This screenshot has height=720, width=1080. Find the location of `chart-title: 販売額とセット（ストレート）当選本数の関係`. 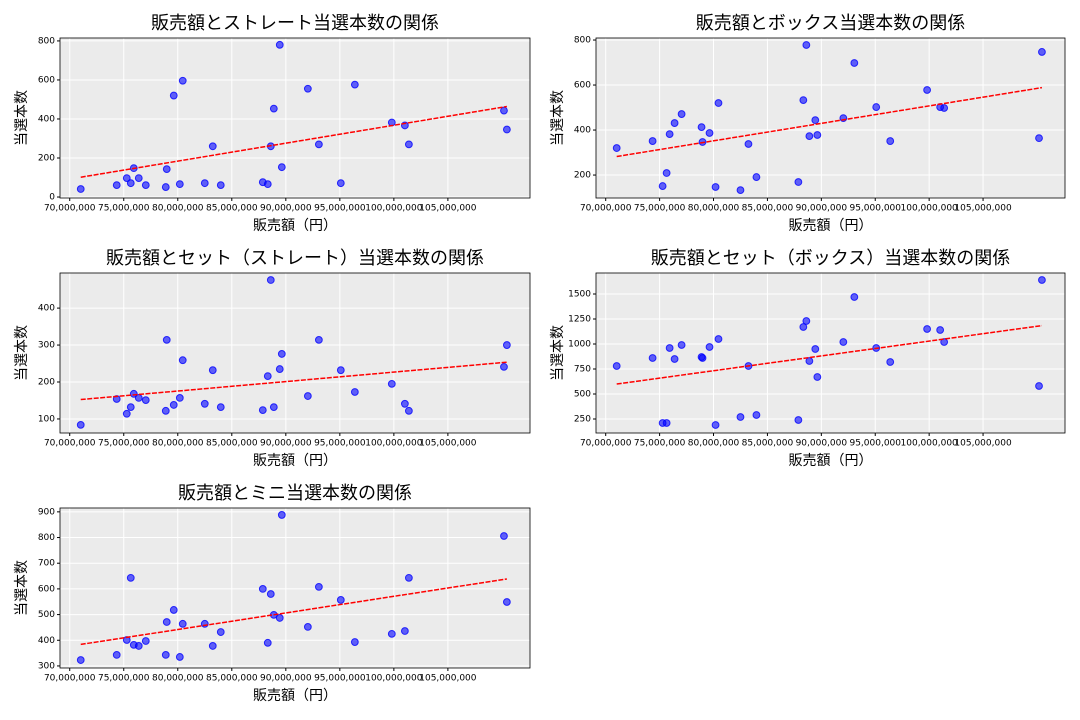

chart-title: 販売額とセット（ストレート）当選本数の関係 is located at coordinates (295, 258).